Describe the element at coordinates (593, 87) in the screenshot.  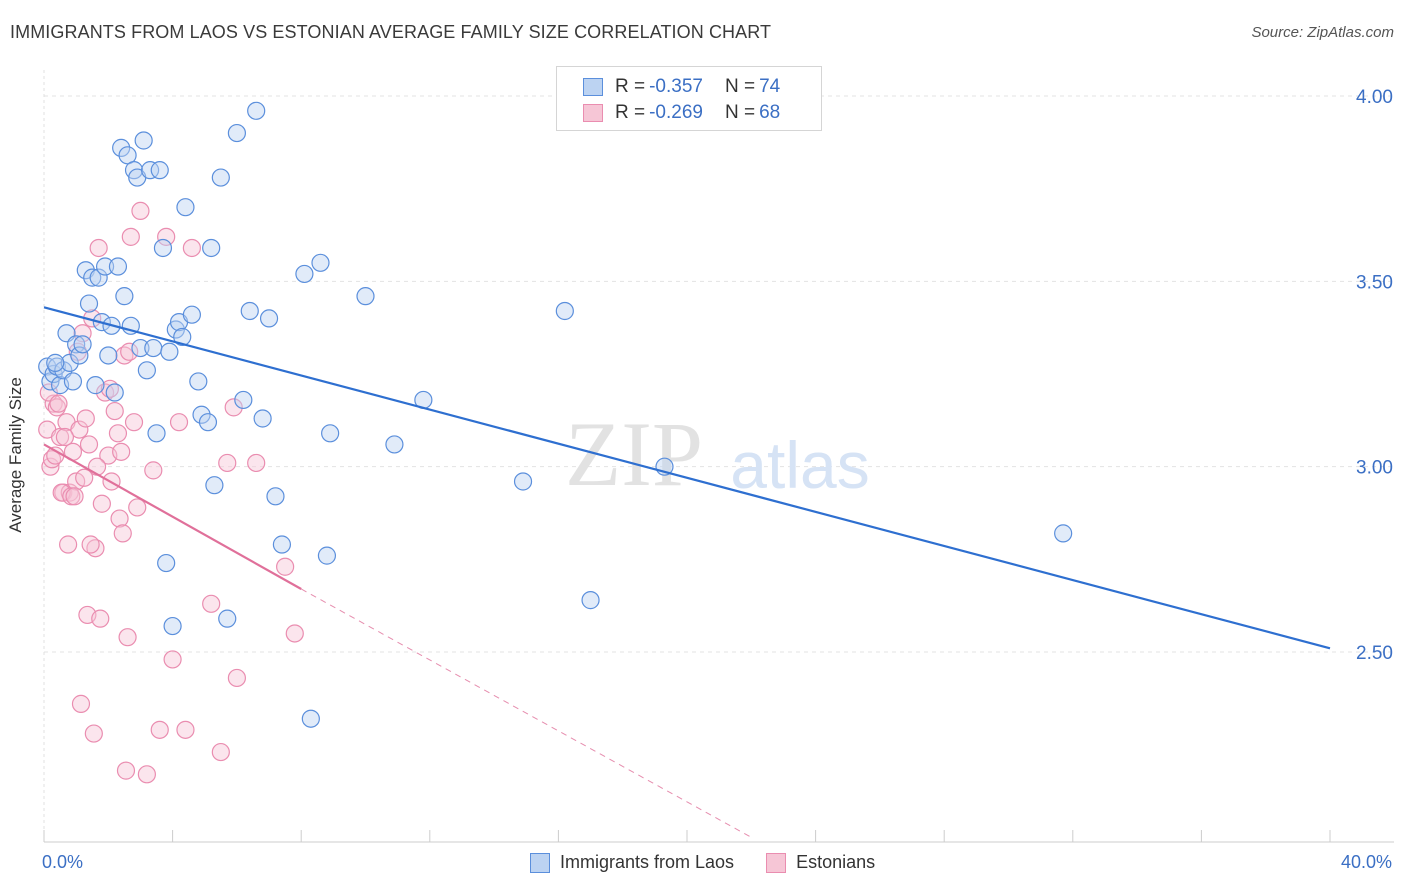
I see `legend-swatch-blue` at that location.